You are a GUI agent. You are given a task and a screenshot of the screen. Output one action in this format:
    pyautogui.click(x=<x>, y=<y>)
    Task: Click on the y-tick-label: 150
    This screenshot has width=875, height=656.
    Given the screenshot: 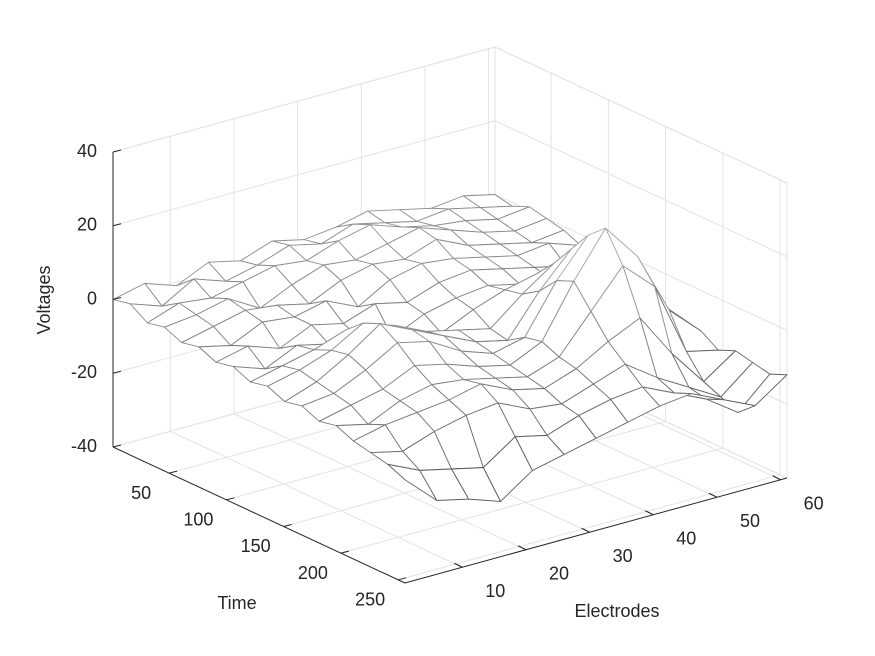 What is the action you would take?
    pyautogui.click(x=256, y=546)
    